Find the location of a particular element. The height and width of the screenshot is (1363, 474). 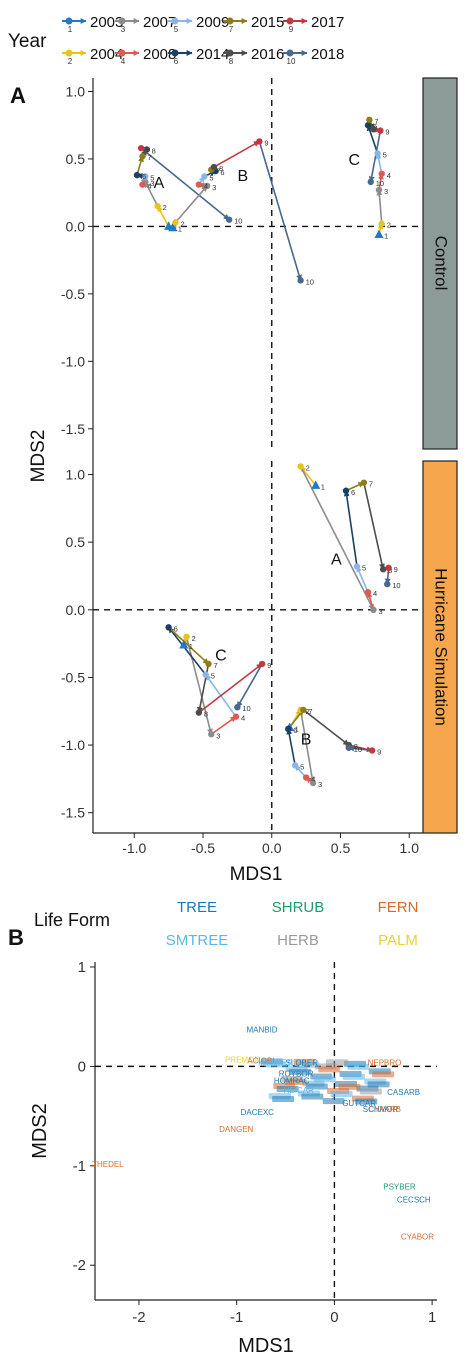

legend-key-number: 9 is located at coordinates (291, 29).